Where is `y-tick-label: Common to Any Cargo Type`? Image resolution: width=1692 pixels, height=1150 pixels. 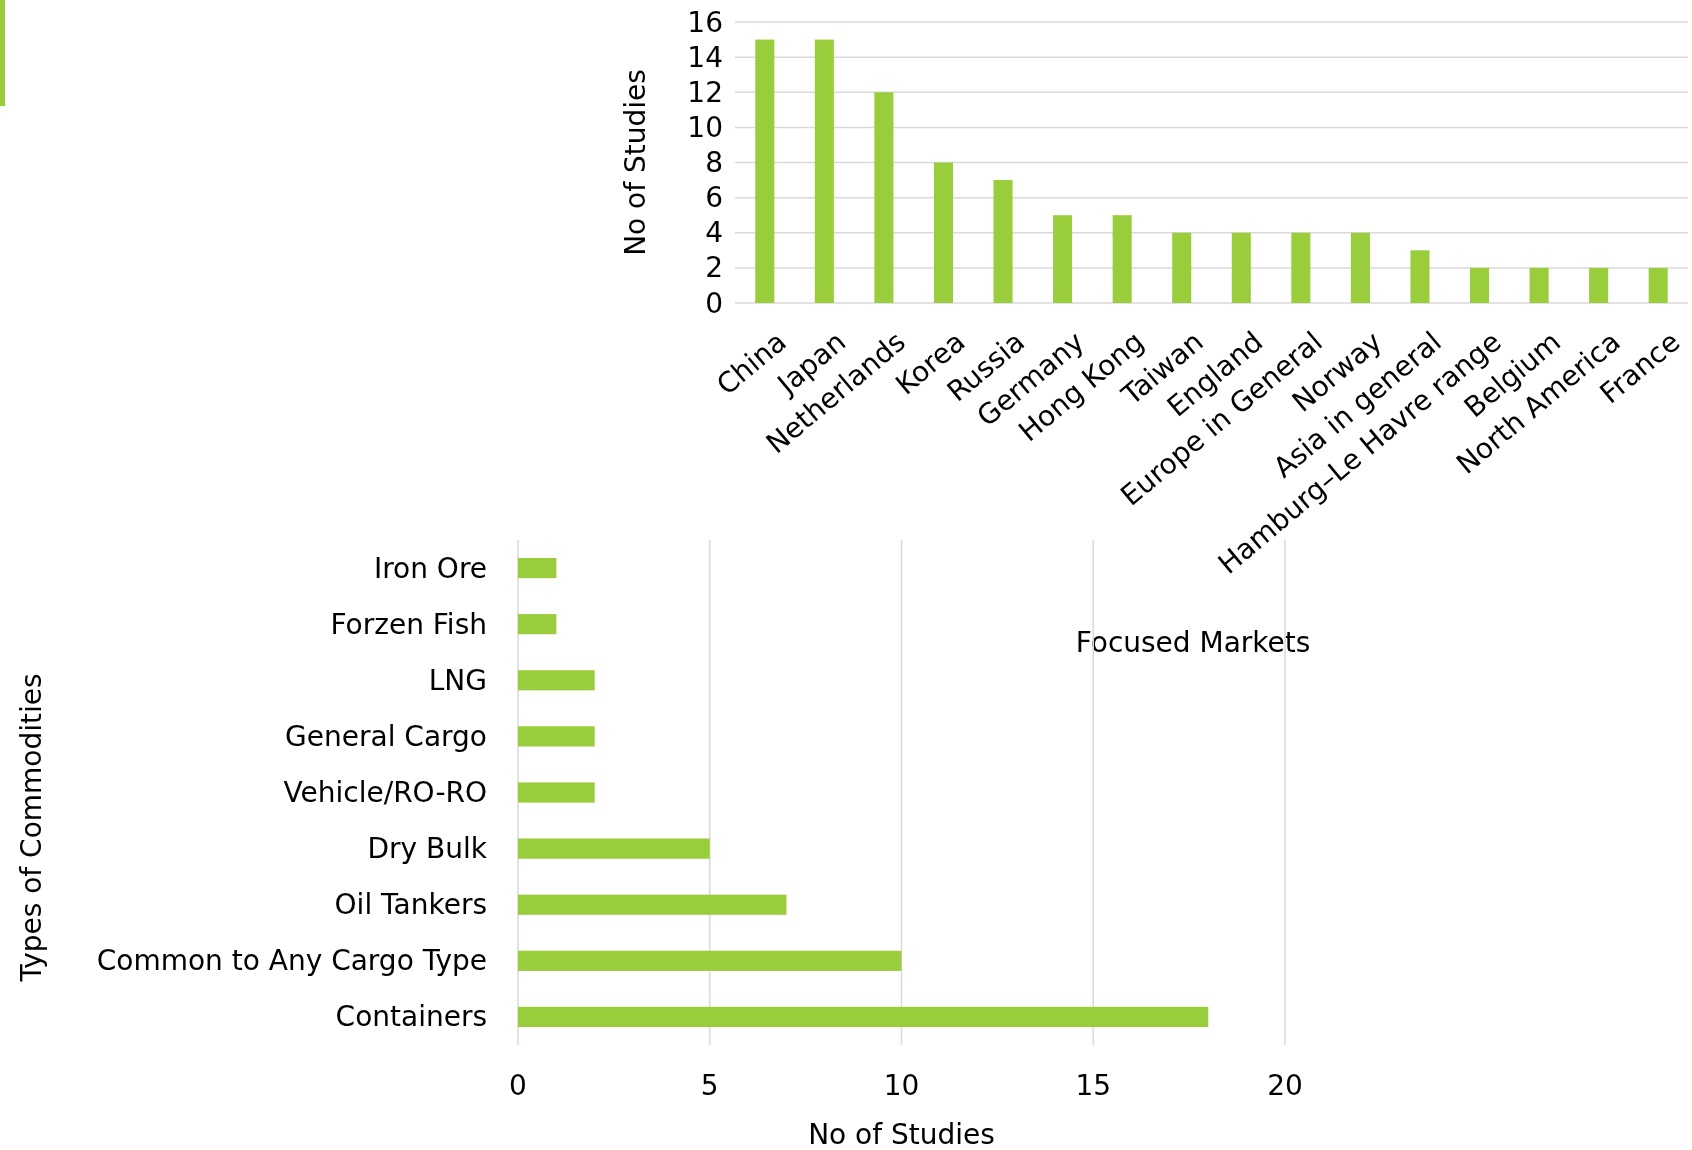
y-tick-label: Common to Any Cargo Type is located at coordinates (291, 961).